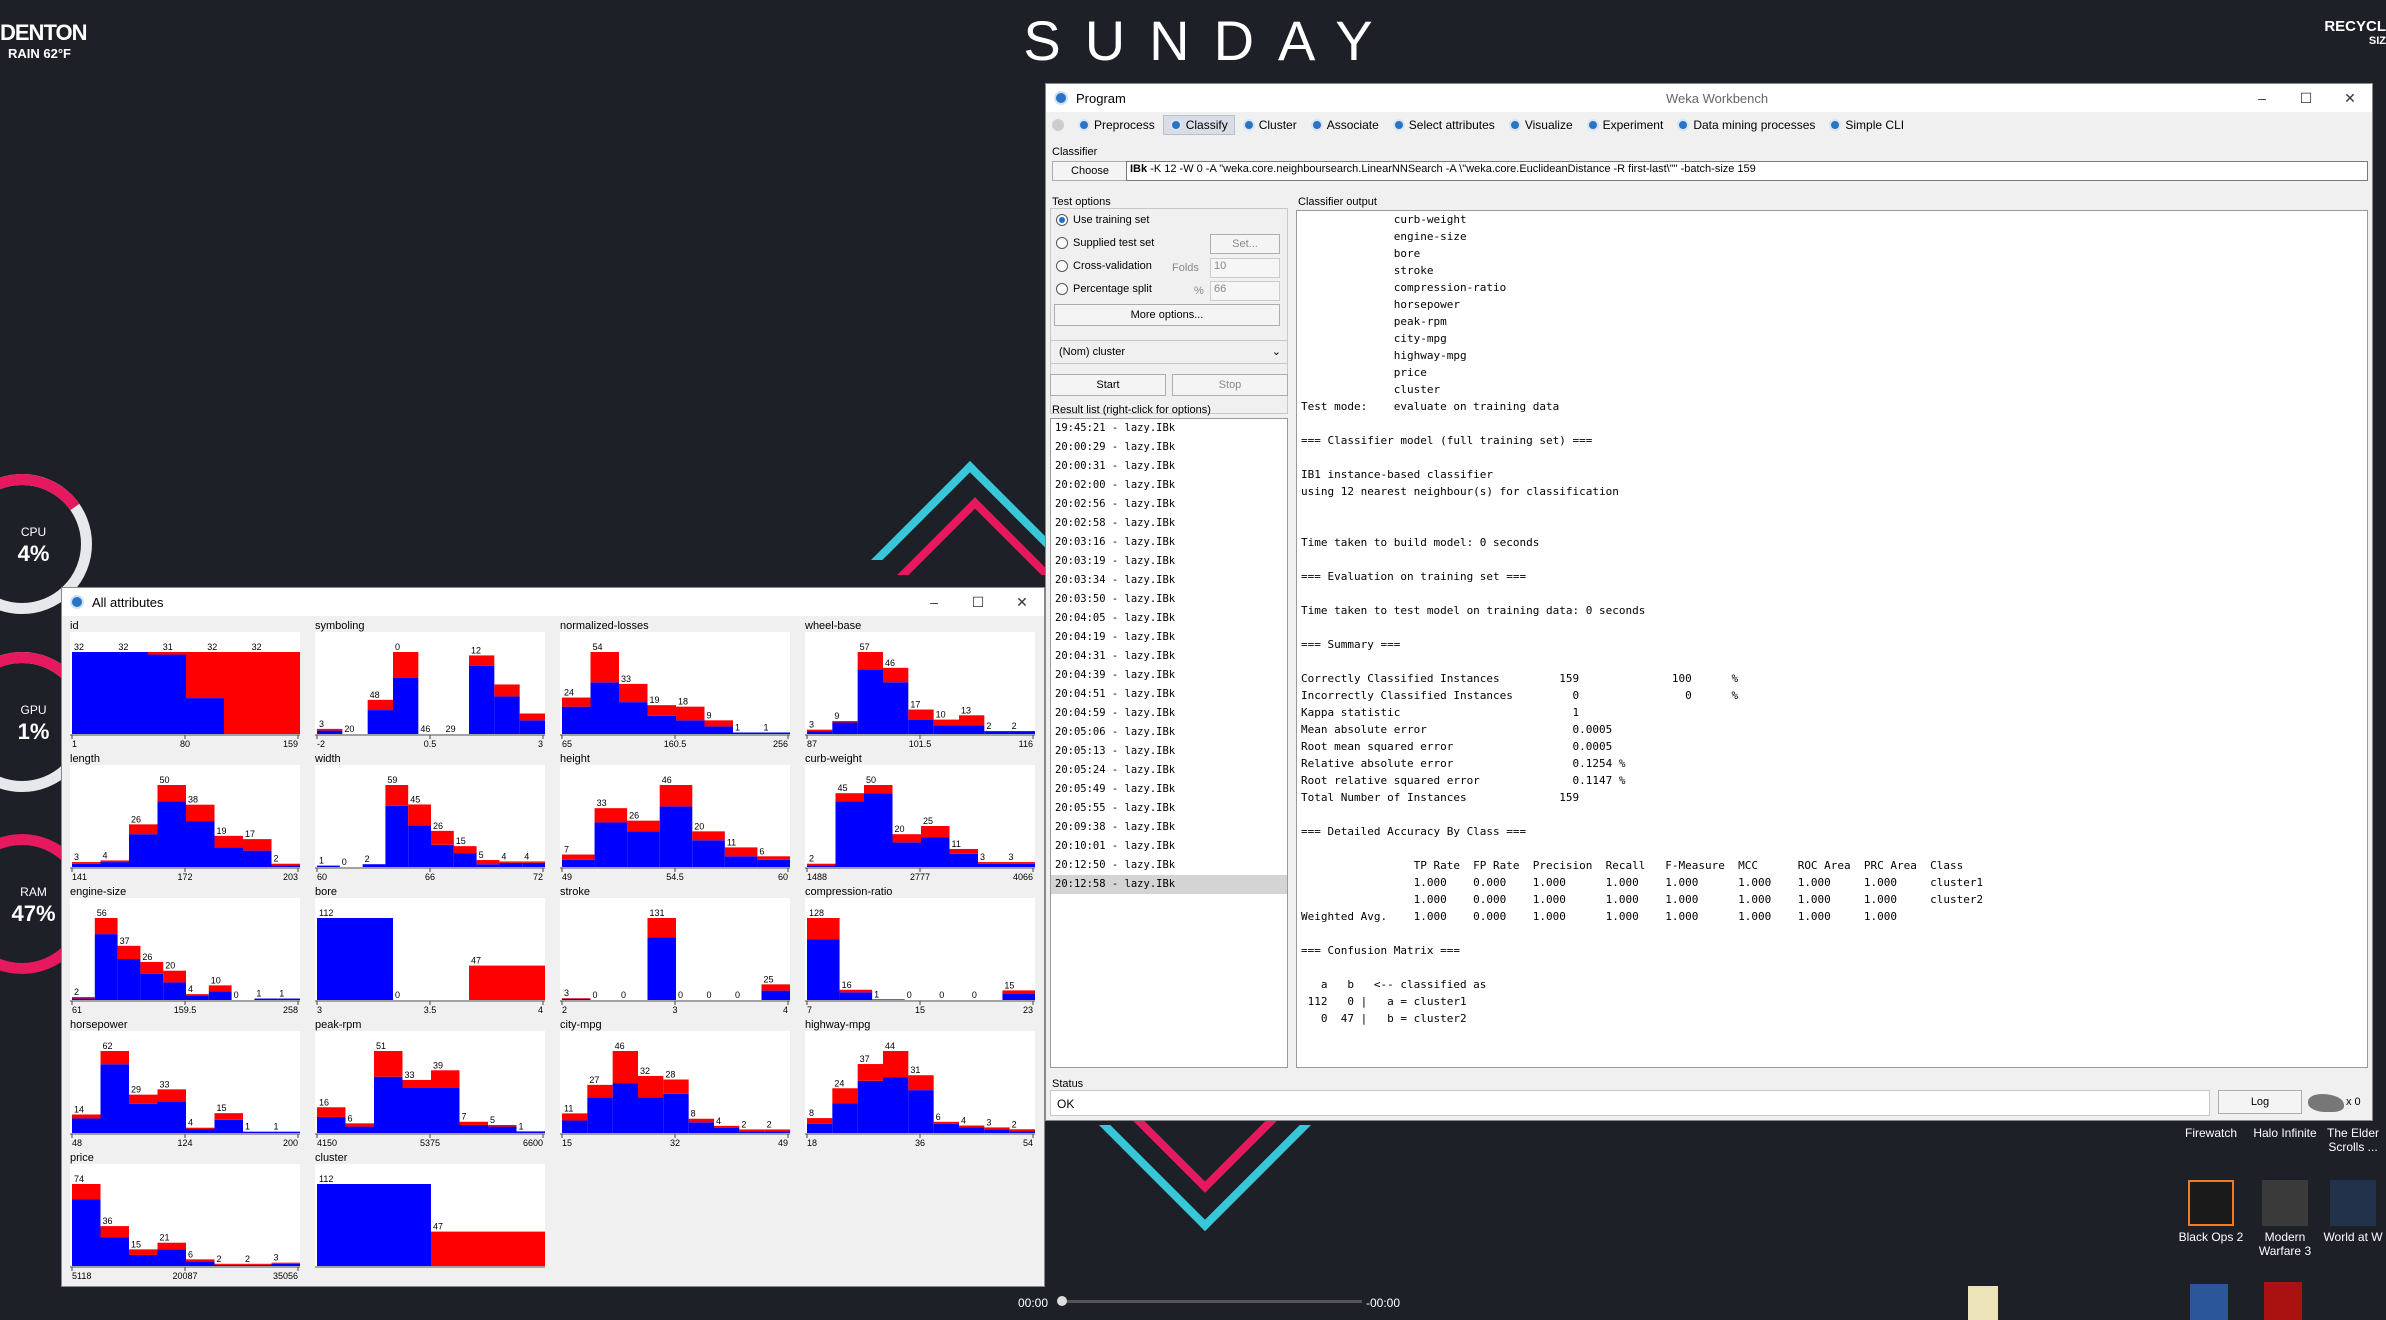 The image size is (2386, 1320). Describe the element at coordinates (1115, 846) in the screenshot. I see `result-item: 20:10:01 - lazy.IBk` at that location.